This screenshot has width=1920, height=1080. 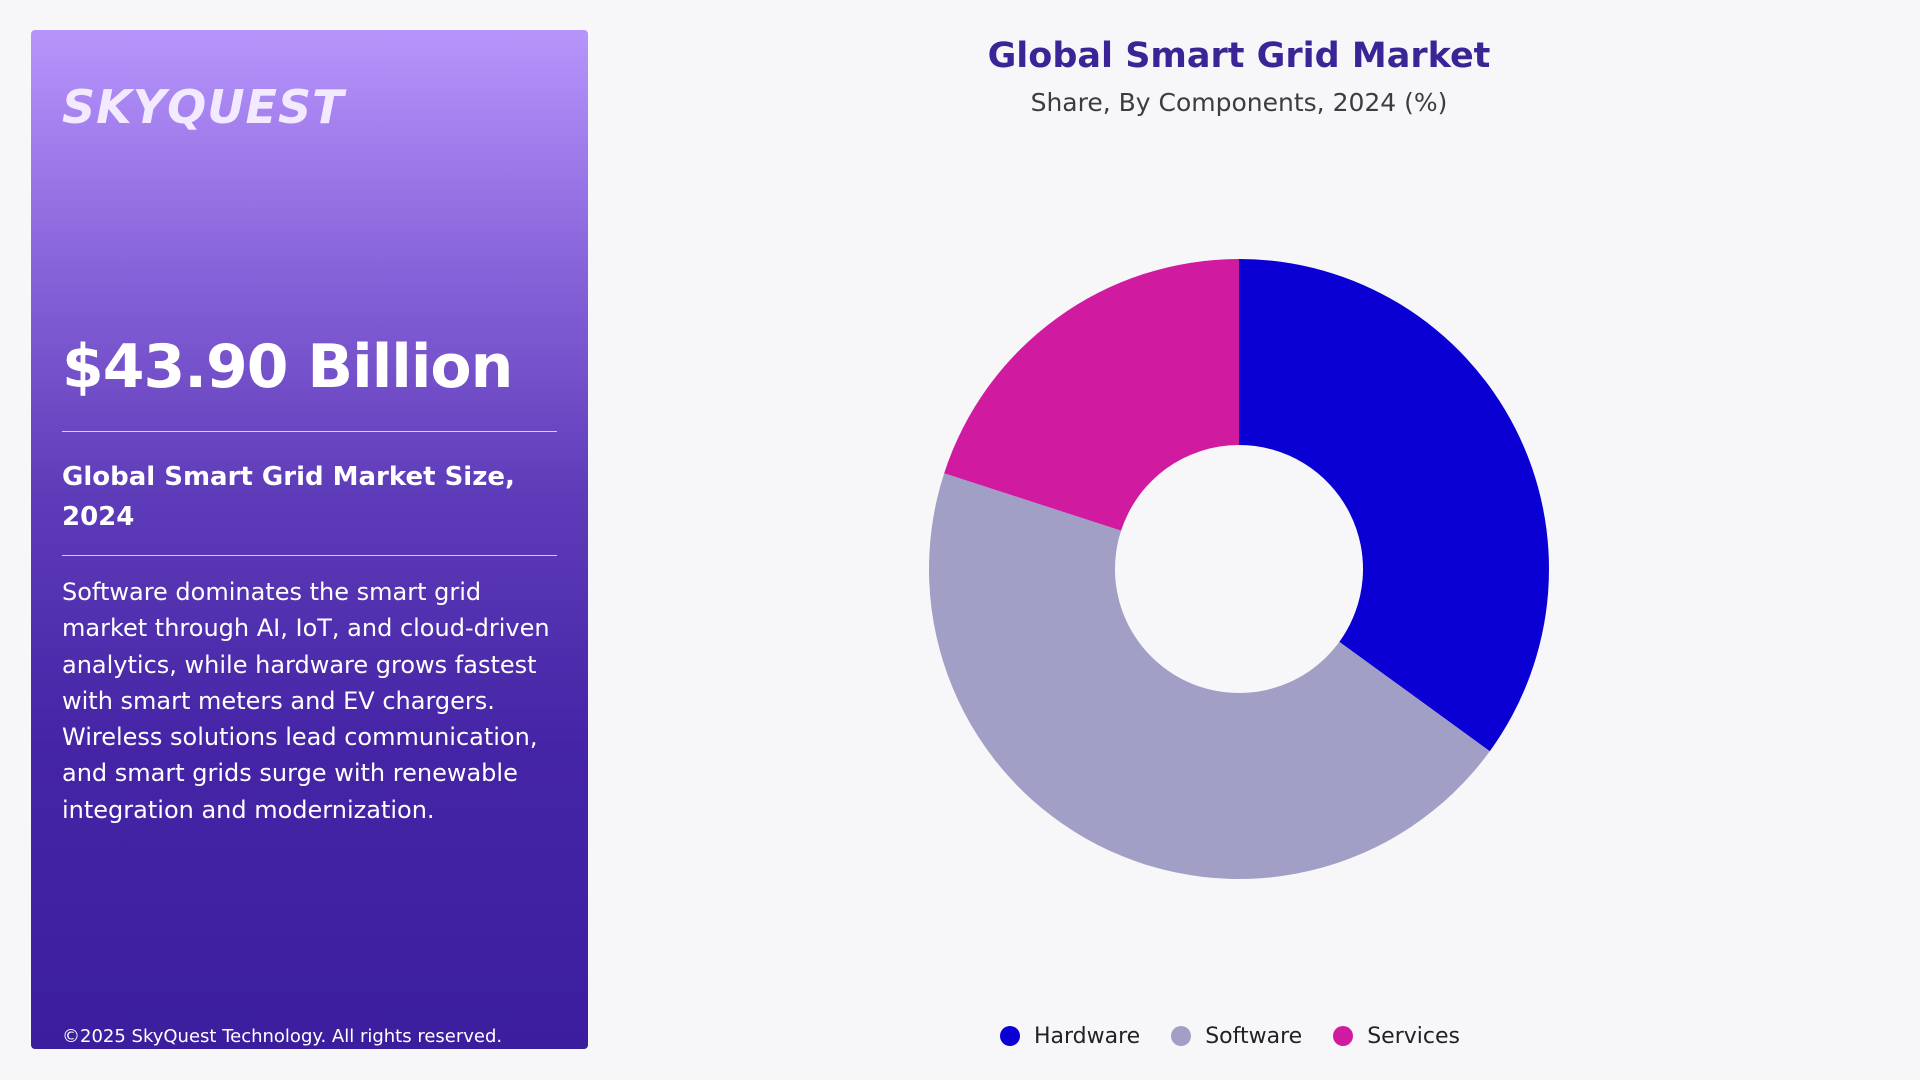 What do you see at coordinates (309, 431) in the screenshot?
I see `divider-top` at bounding box center [309, 431].